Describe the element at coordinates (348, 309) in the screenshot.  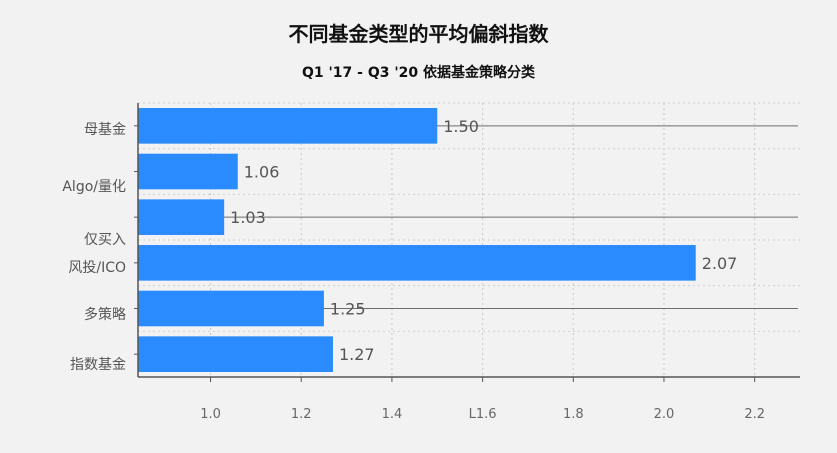
I see `data-label: 1.25` at that location.